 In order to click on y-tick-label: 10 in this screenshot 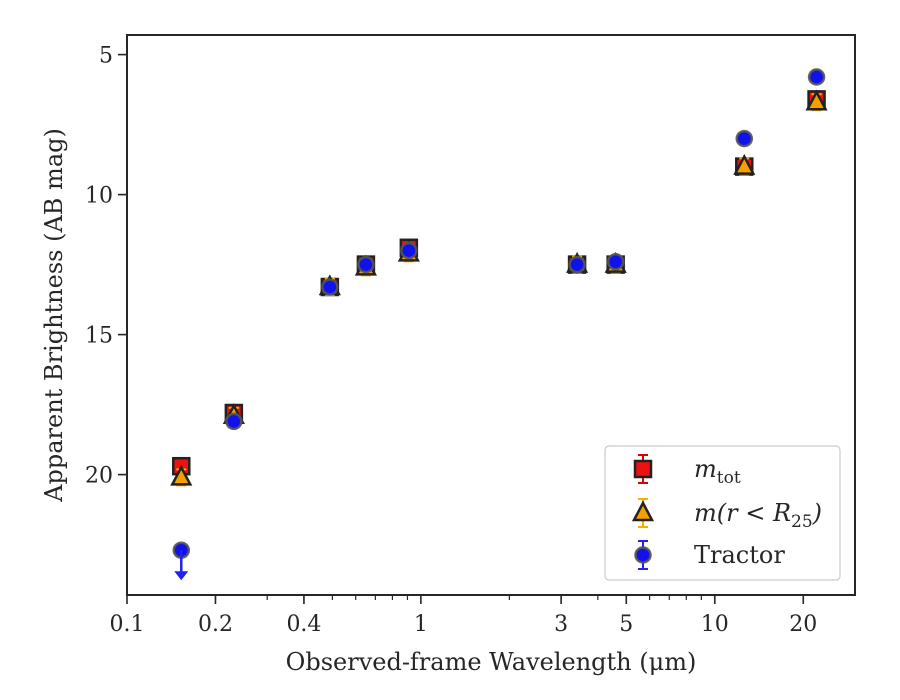, I will do `click(99, 196)`.